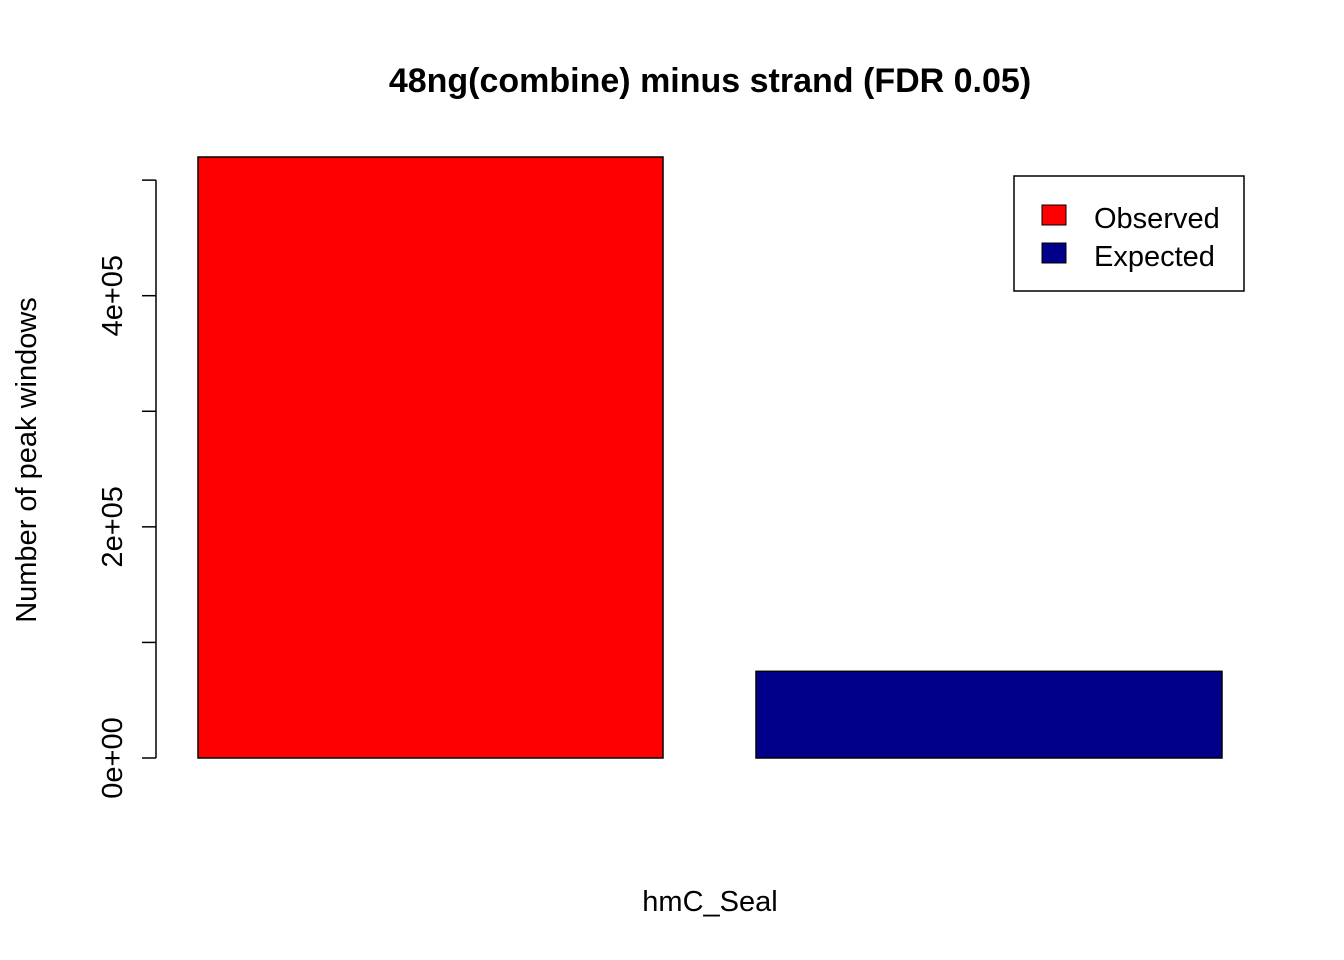  I want to click on legend-swatch-expected, so click(1054, 253).